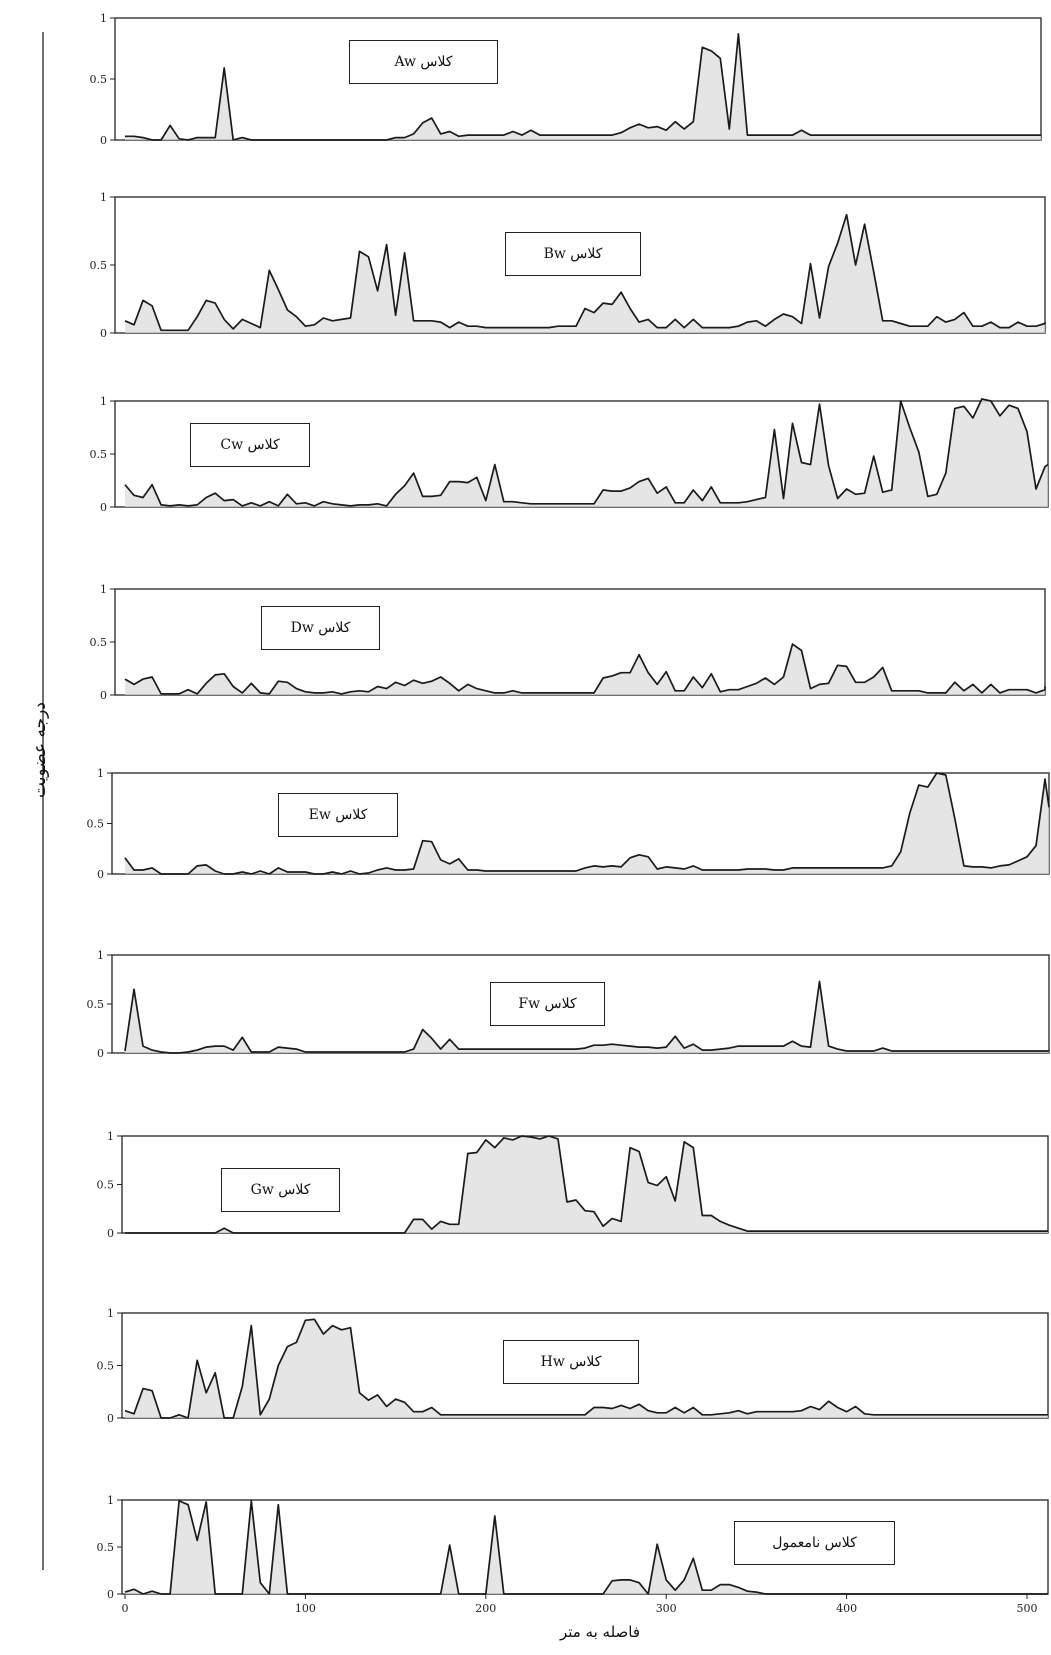 This screenshot has width=1051, height=1655. Describe the element at coordinates (96, 824) in the screenshot. I see `y-tick-label-ew: 0.5` at that location.